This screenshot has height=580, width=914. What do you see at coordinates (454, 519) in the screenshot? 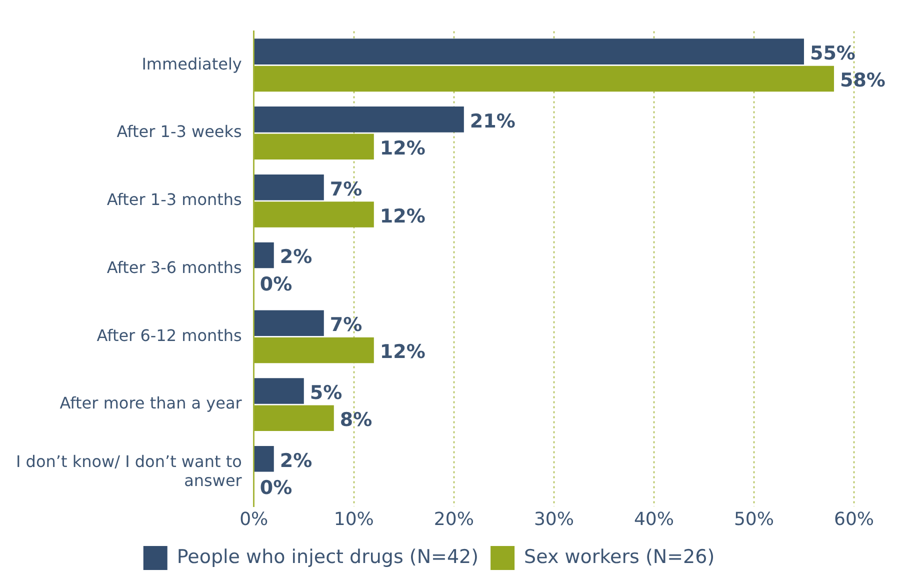
I see `x-tick-label: 20%` at bounding box center [454, 519].